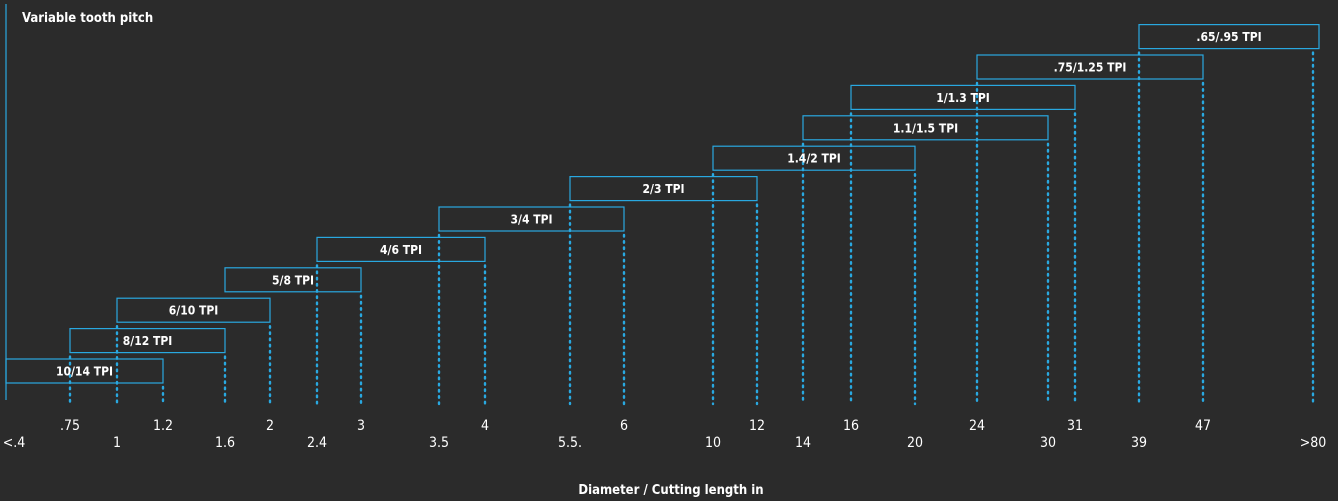 Image resolution: width=1338 pixels, height=501 pixels. Describe the element at coordinates (851, 426) in the screenshot. I see `x-tick-label: 16` at that location.